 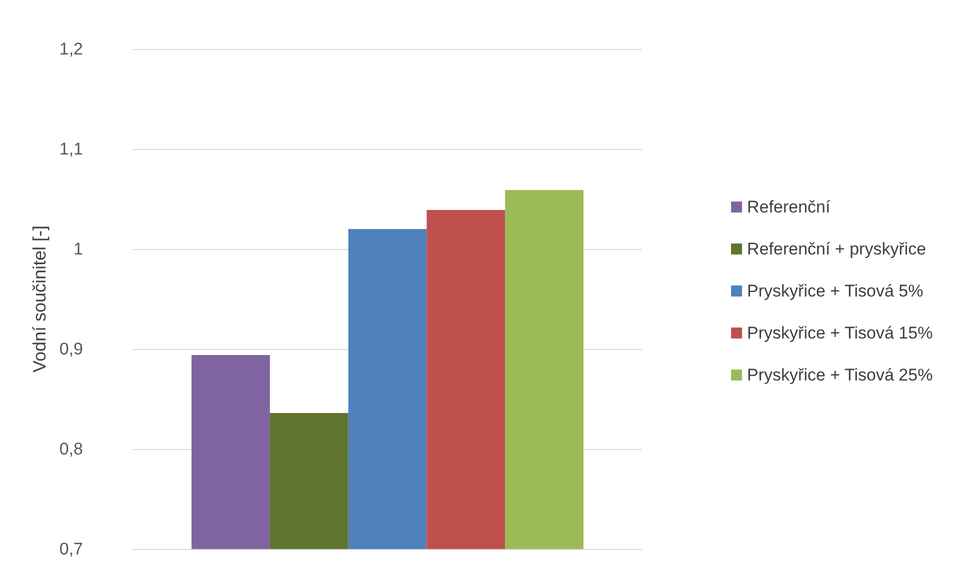 I want to click on y-tick-label: 1,1, so click(x=71, y=149).